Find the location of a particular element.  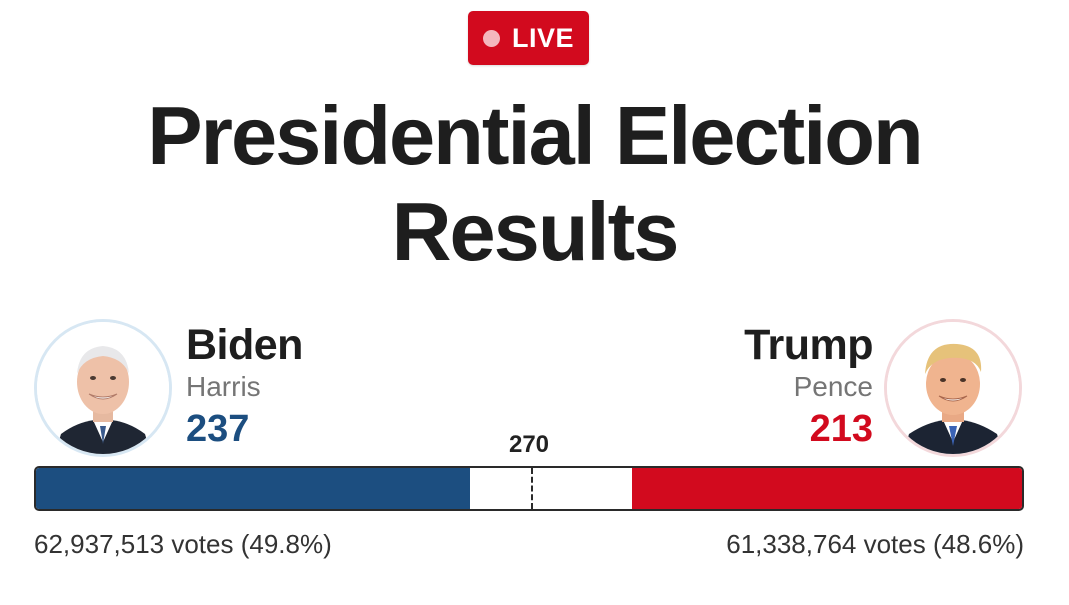

popular-votes-left: 62,937,513 votes (49.8%) is located at coordinates (183, 544).